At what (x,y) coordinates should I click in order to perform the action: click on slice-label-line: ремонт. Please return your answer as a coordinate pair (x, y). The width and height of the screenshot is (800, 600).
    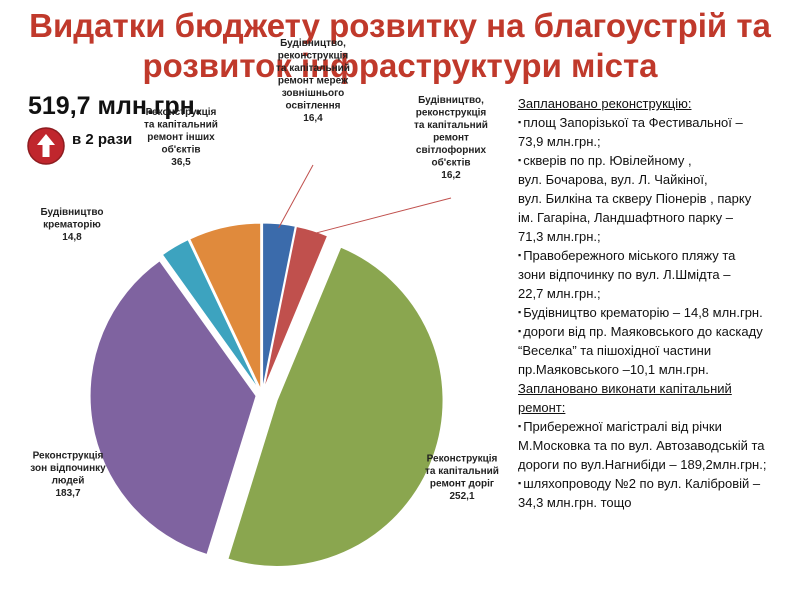
    Looking at the image, I should click on (451, 138).